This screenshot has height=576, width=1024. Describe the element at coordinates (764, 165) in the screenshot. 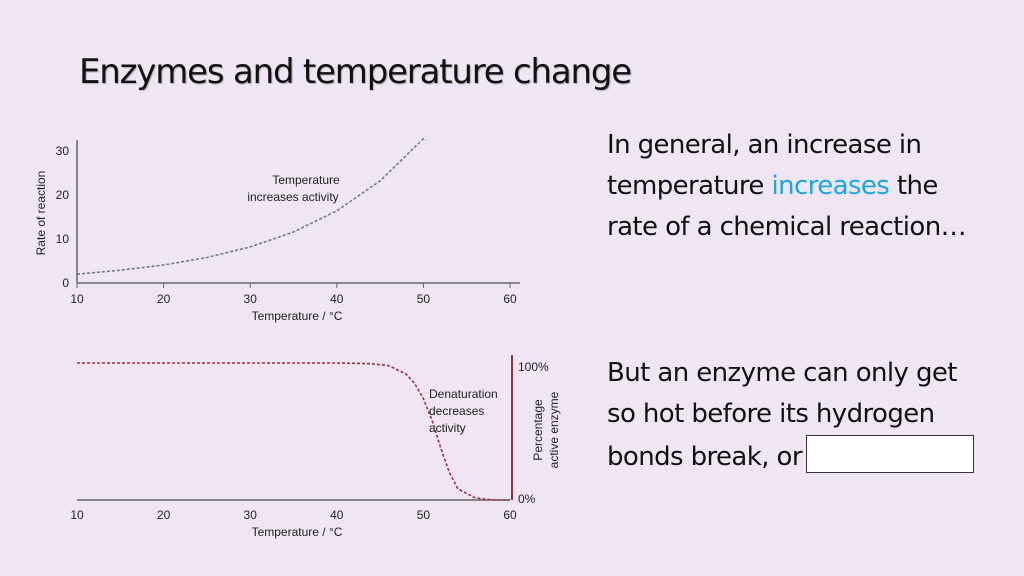

I see `paragraph1-text-start: In general, an increase in temperature` at that location.